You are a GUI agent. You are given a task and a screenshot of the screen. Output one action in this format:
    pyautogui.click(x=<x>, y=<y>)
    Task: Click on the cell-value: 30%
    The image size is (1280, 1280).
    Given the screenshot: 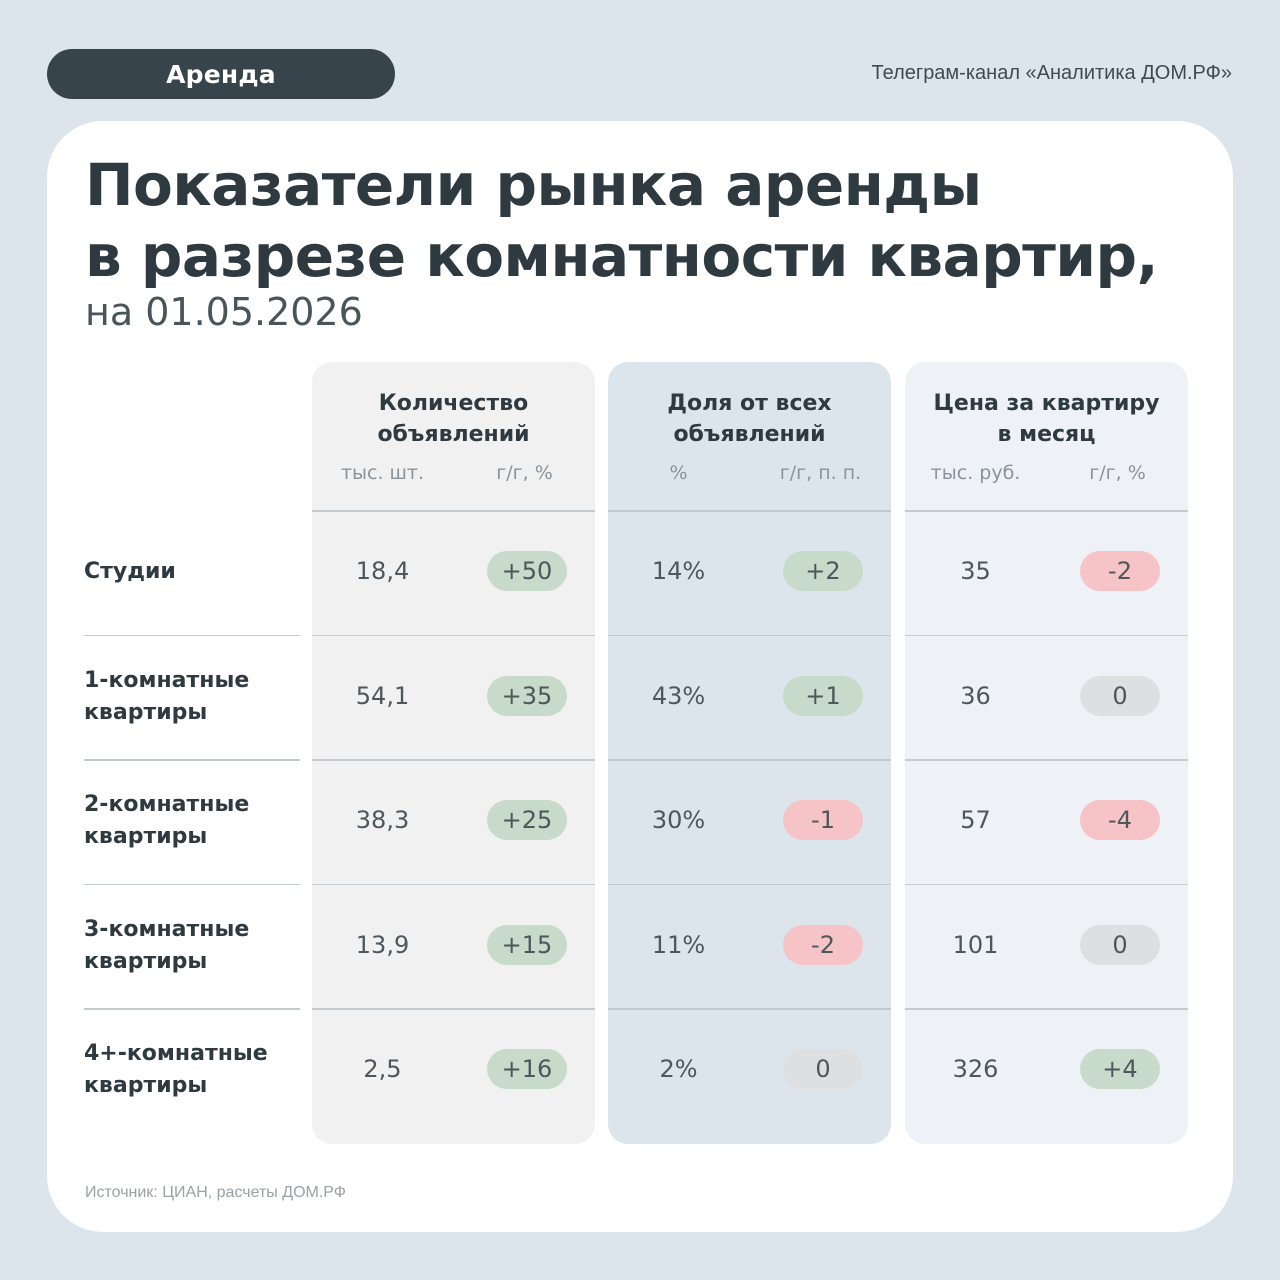 What is the action you would take?
    pyautogui.click(x=678, y=820)
    